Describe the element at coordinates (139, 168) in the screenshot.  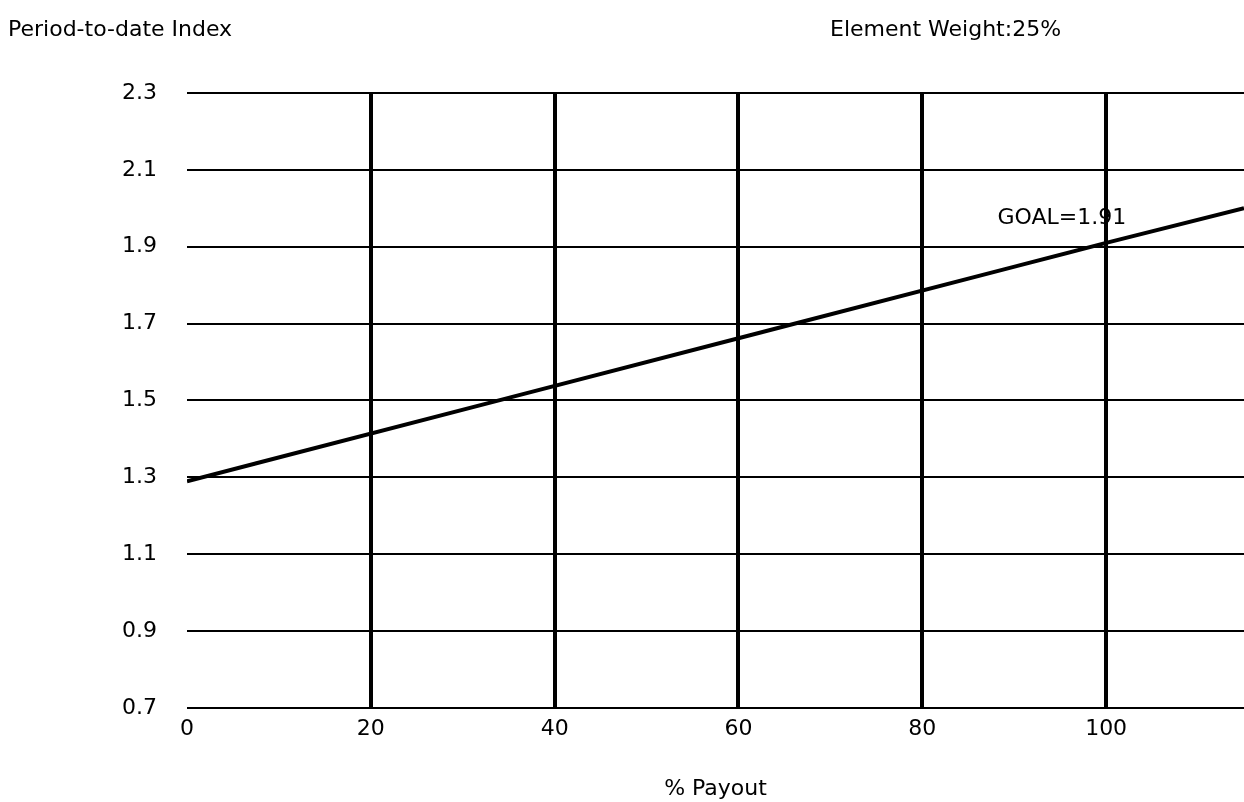
I see `y-tick-label: 2.1` at that location.